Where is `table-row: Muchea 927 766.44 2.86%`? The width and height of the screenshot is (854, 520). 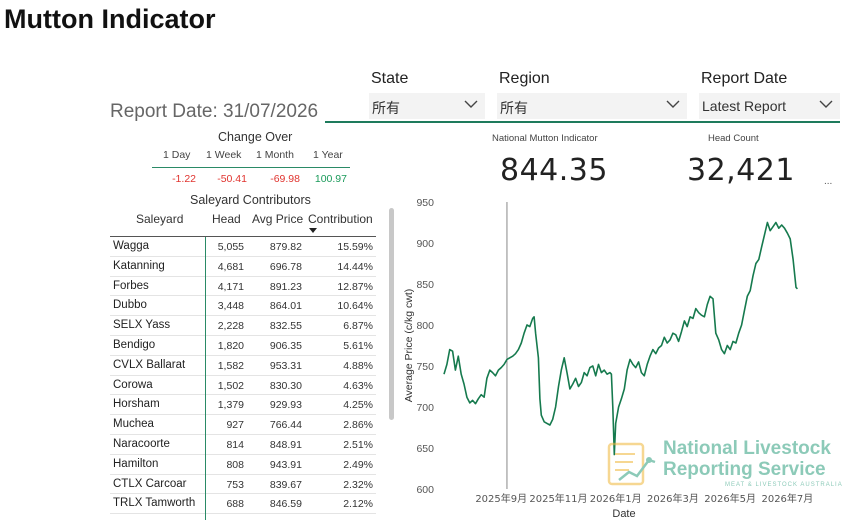 table-row: Muchea 927 766.44 2.86% is located at coordinates (243, 425).